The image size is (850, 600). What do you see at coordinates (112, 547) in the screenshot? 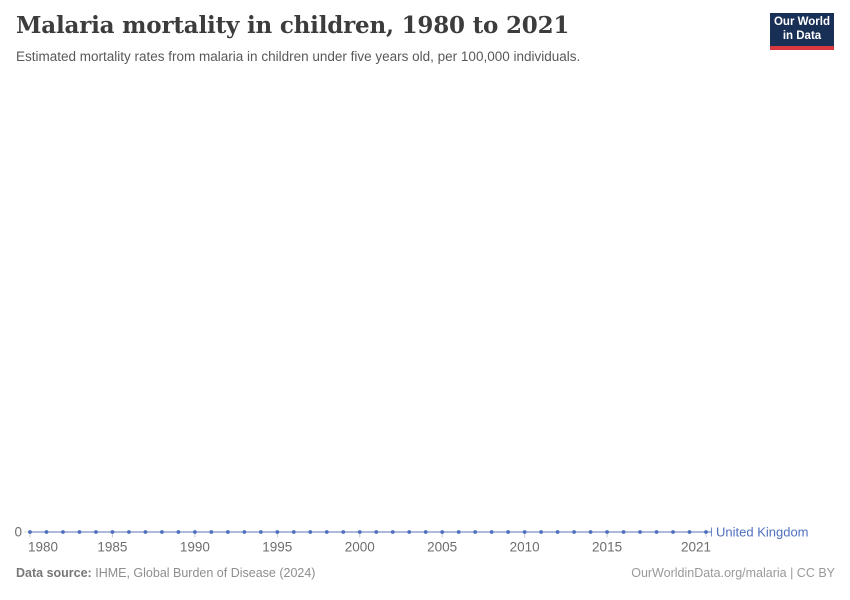
I see `x-axis-tick-label: 1985` at bounding box center [112, 547].